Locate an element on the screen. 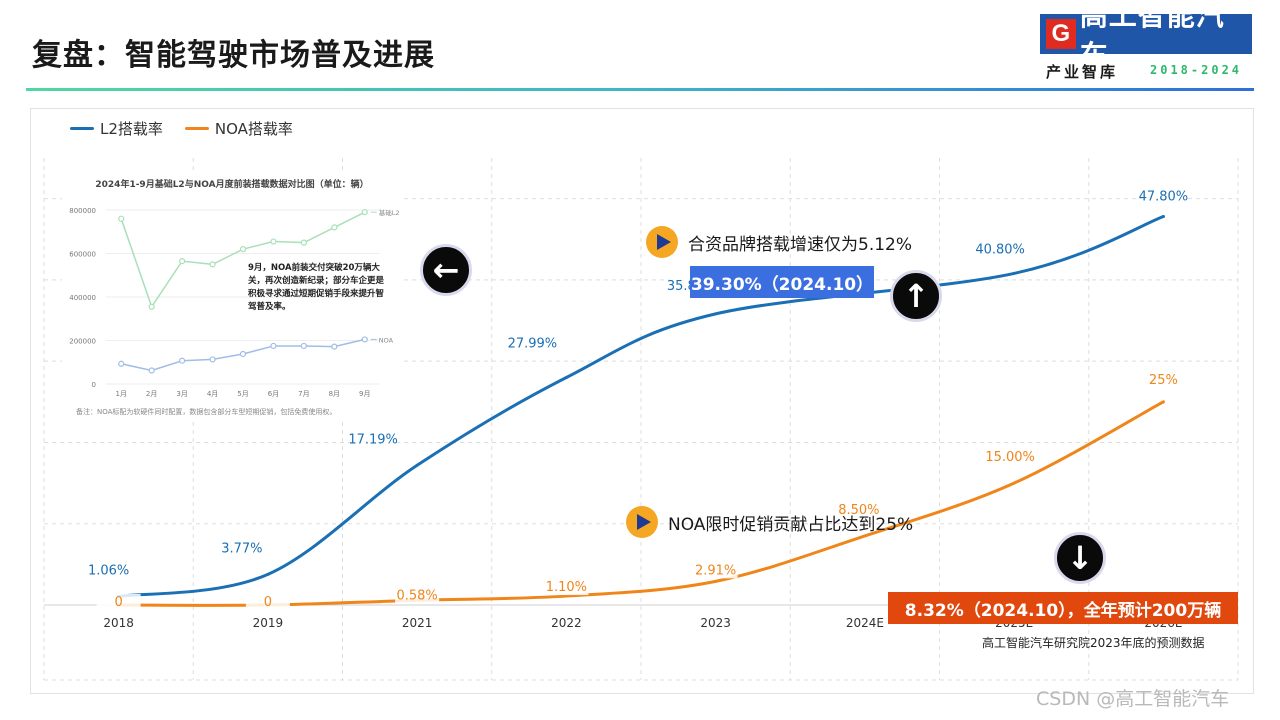 Image resolution: width=1280 pixels, height=720 pixels. data-label-l2: 1.06% is located at coordinates (108, 570).